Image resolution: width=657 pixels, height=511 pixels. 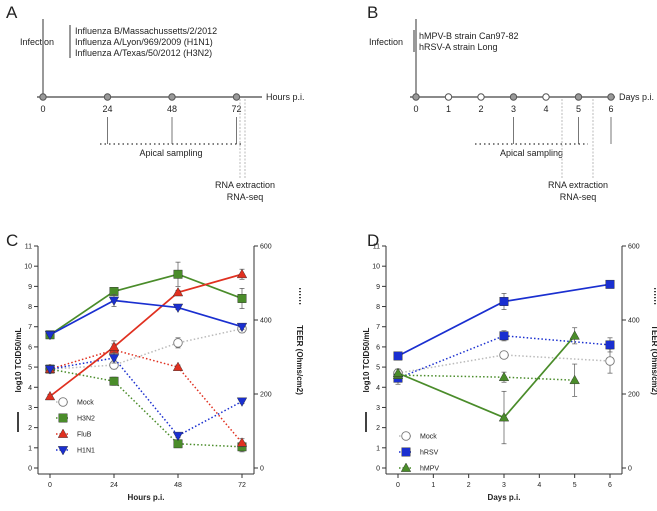 What do you see at coordinates (386, 42) in the screenshot?
I see `infection-label: Infection` at bounding box center [386, 42].